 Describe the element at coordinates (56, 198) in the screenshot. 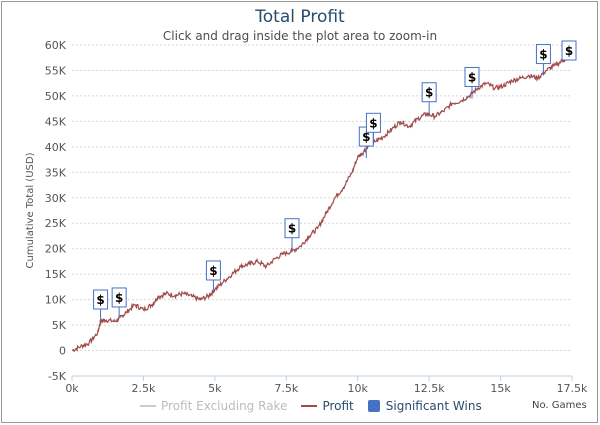

I see `y-tick-label: 30K` at that location.